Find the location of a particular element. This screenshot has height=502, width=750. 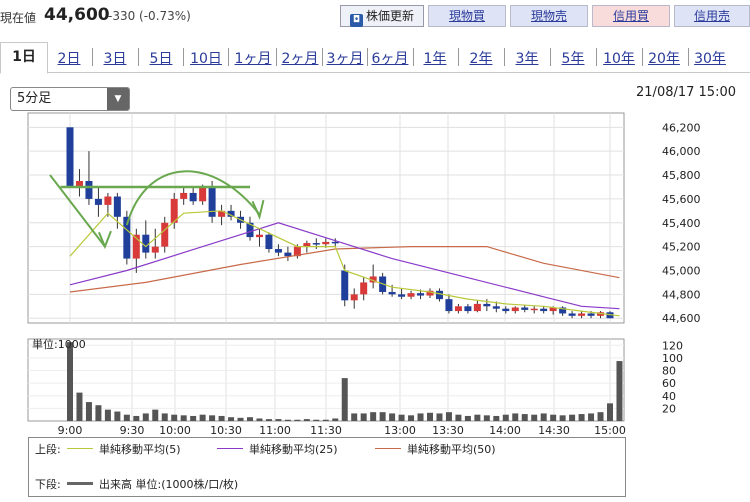

interval-select: 5分足 ▼ is located at coordinates (70, 99).